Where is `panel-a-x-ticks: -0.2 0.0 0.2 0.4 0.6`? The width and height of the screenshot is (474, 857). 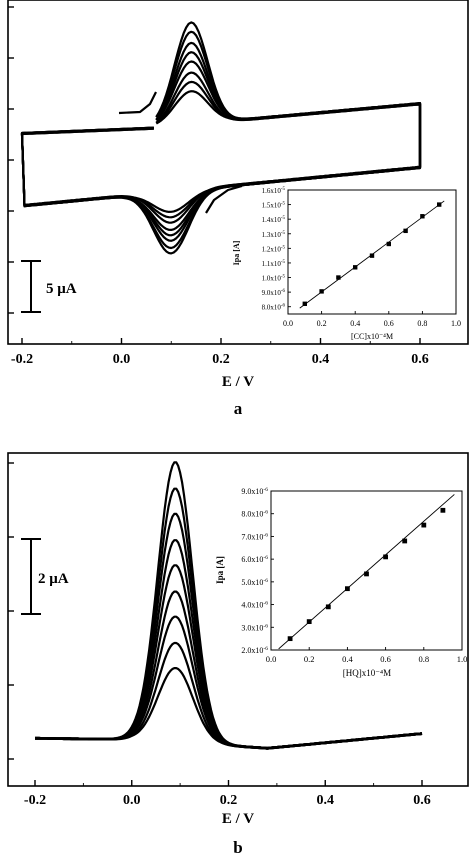
panel-a-x-ticks: -0.2 0.0 0.2 0.4 0.6 is located at coordinates (220, 352).